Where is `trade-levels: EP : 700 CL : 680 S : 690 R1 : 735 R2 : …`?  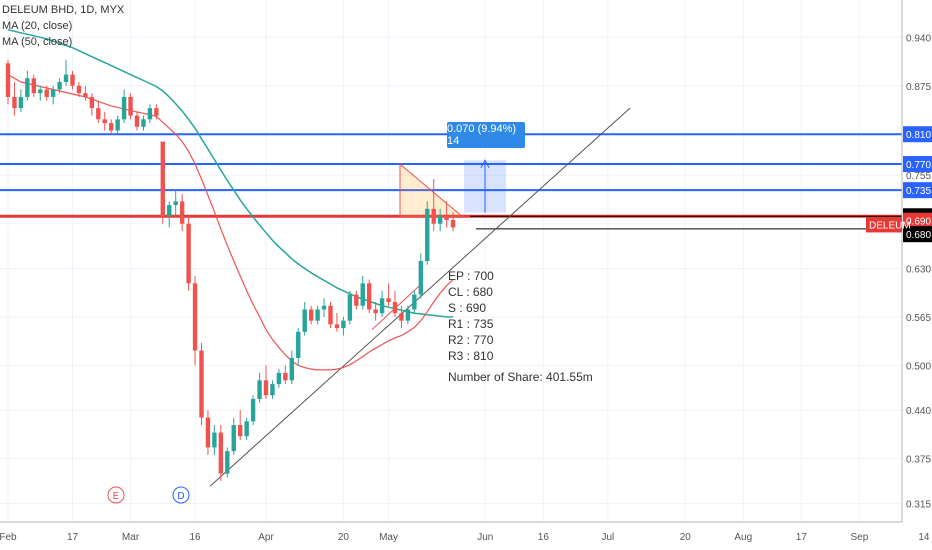
trade-levels: EP : 700 CL : 680 S : 690 R1 : 735 R2 : … is located at coordinates (471, 316).